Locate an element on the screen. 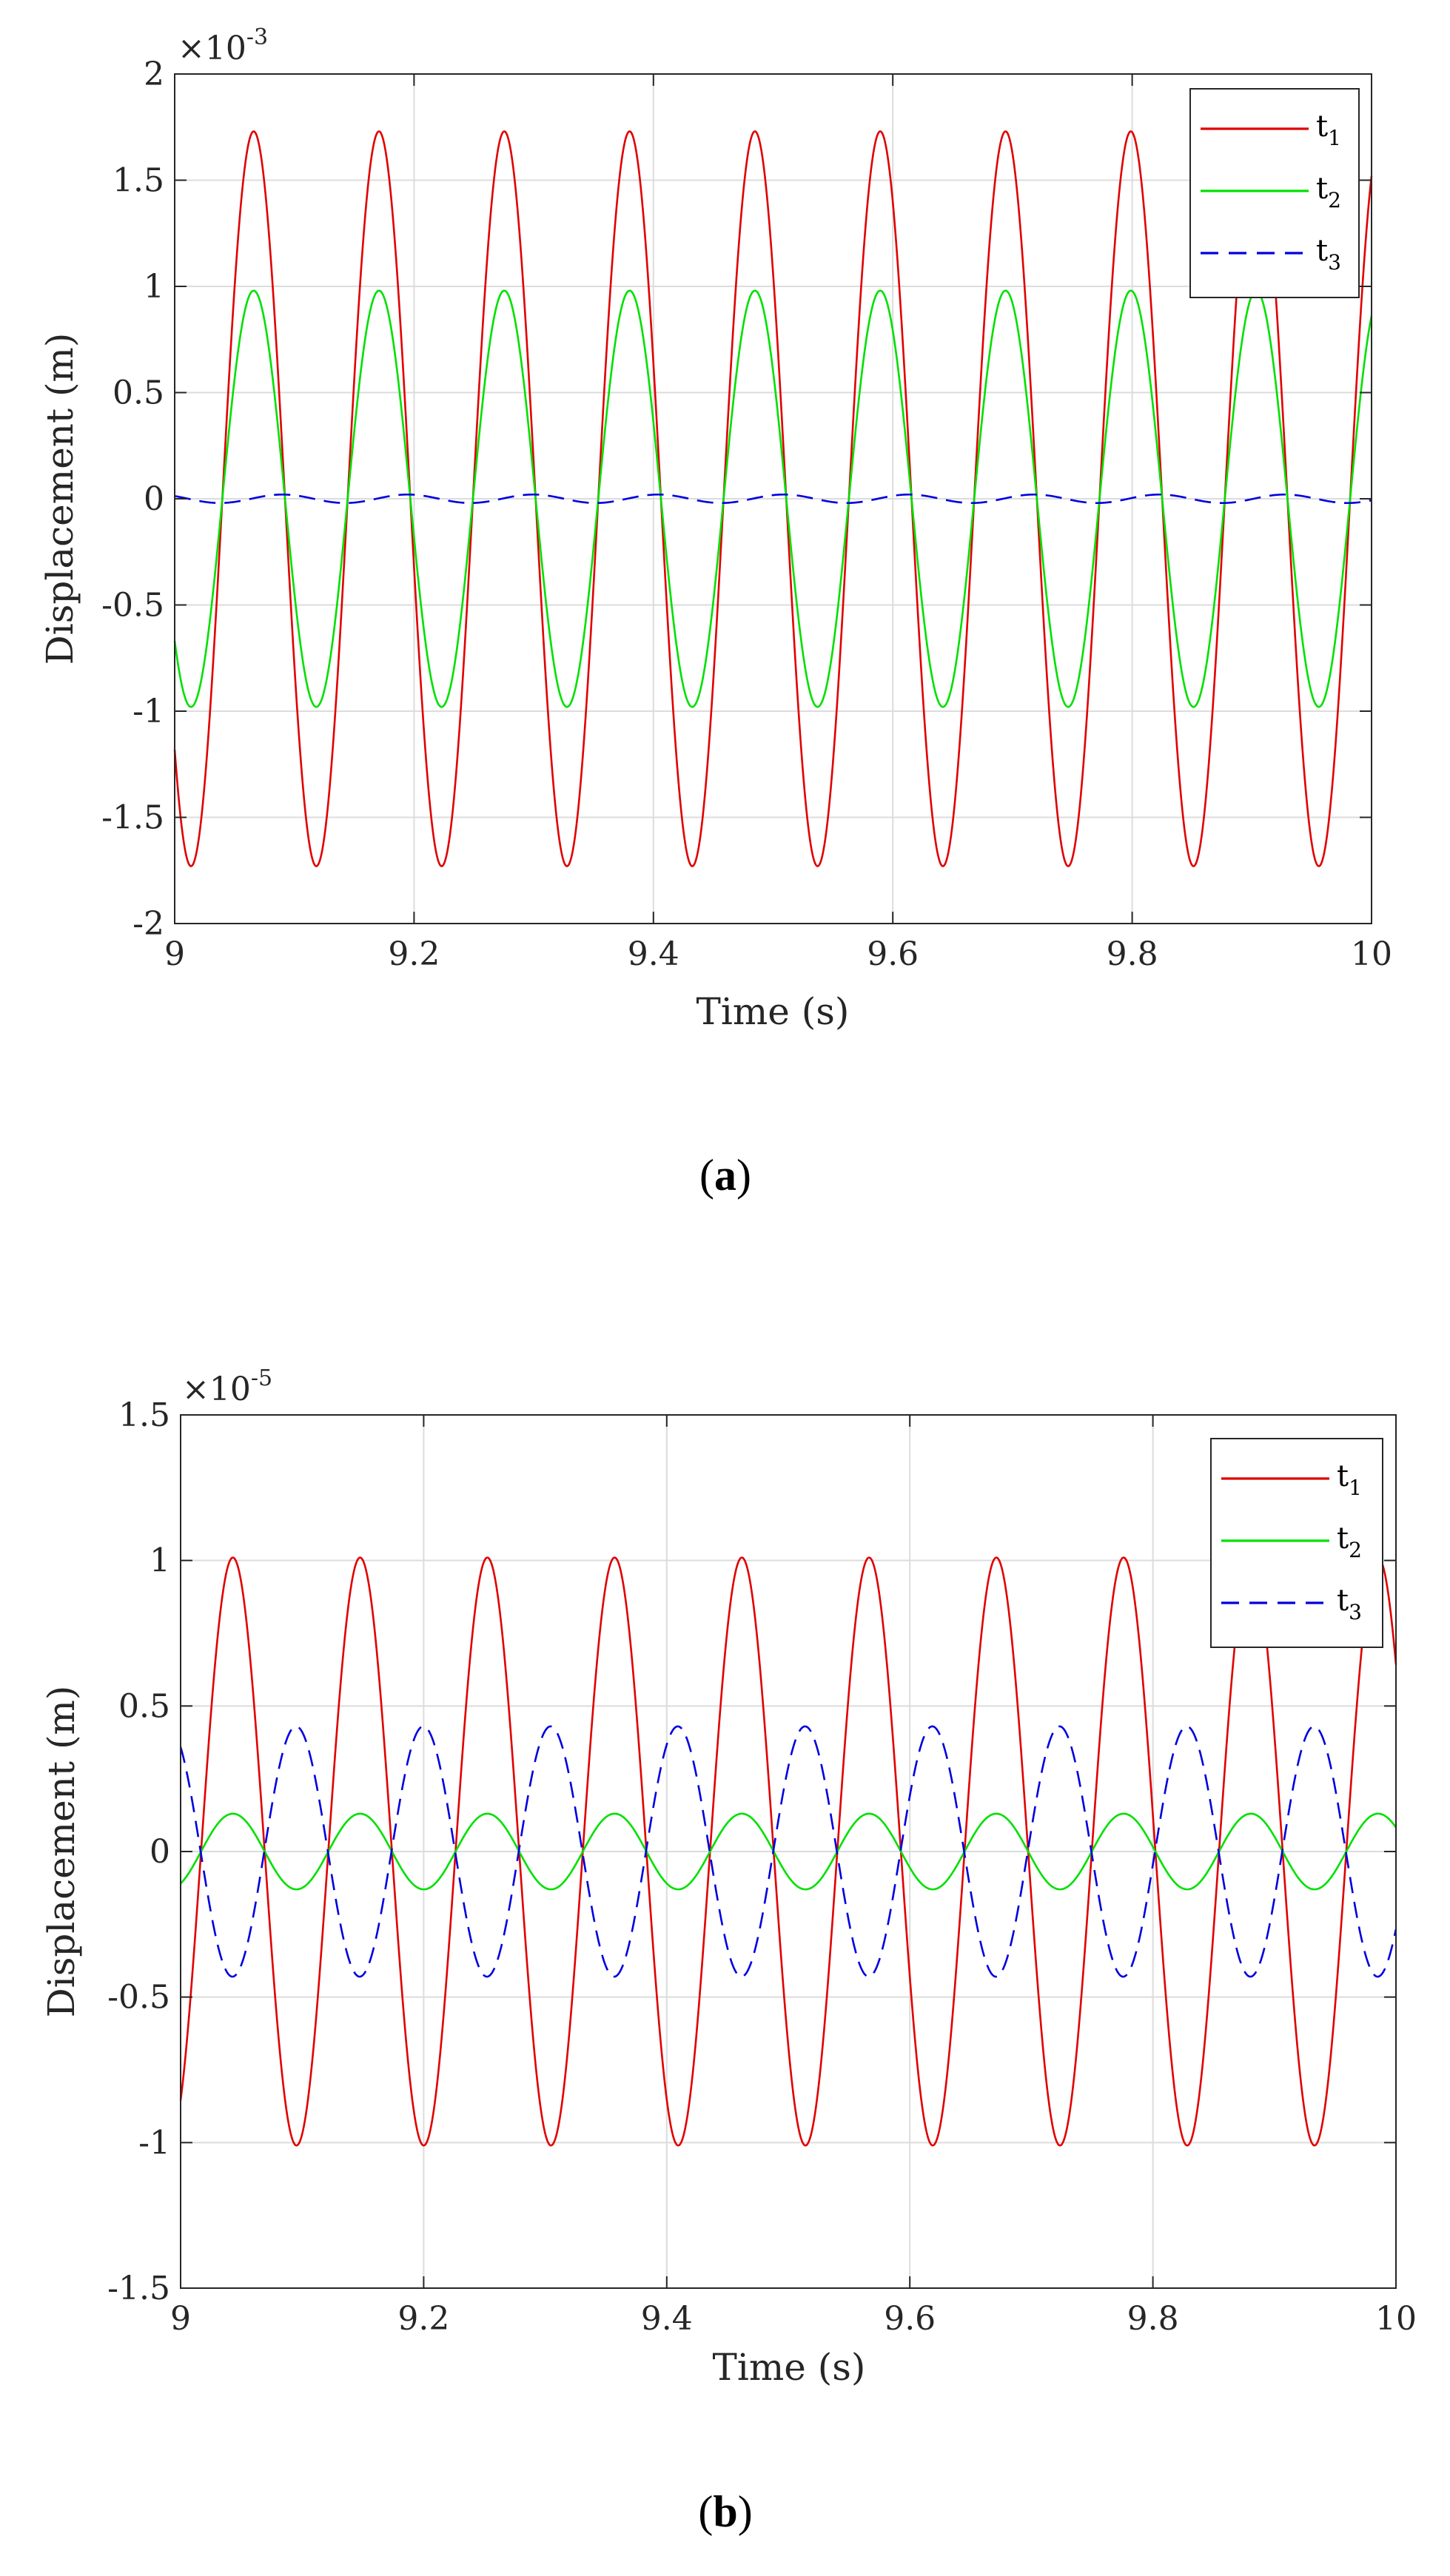  legend-label-t2-b: t2 is located at coordinates (1349, 1541).